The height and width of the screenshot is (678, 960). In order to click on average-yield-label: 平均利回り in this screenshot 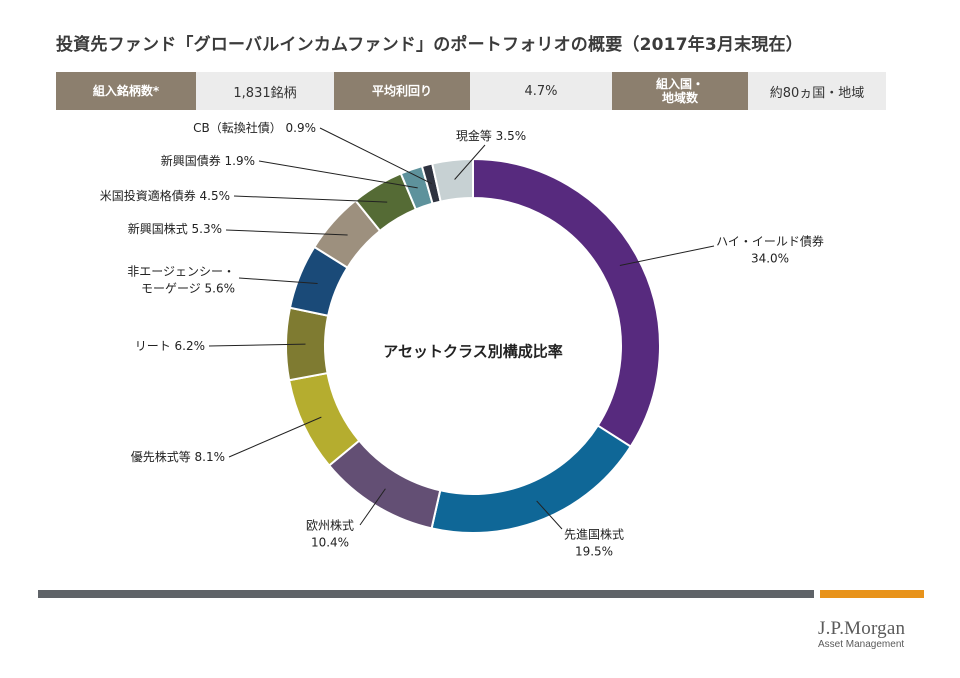, I will do `click(402, 91)`.